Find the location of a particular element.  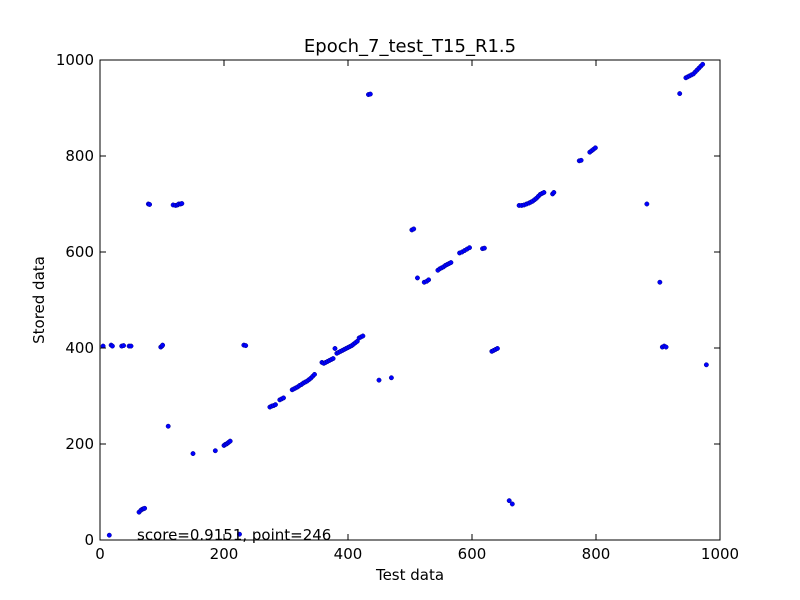

y-tick-label: 800 is located at coordinates (79, 156).